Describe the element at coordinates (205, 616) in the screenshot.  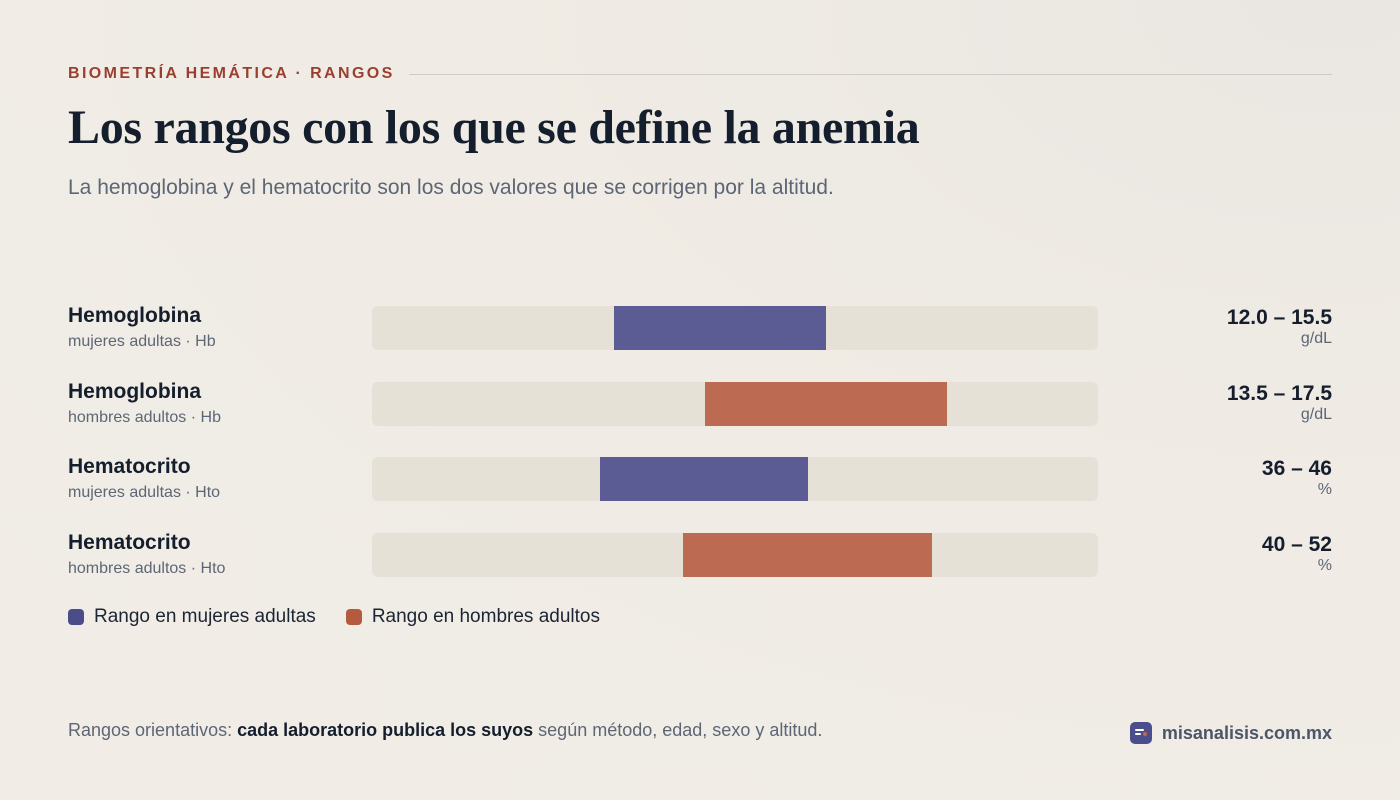
I see `legend-label-women: Rango en mujeres adultas` at that location.